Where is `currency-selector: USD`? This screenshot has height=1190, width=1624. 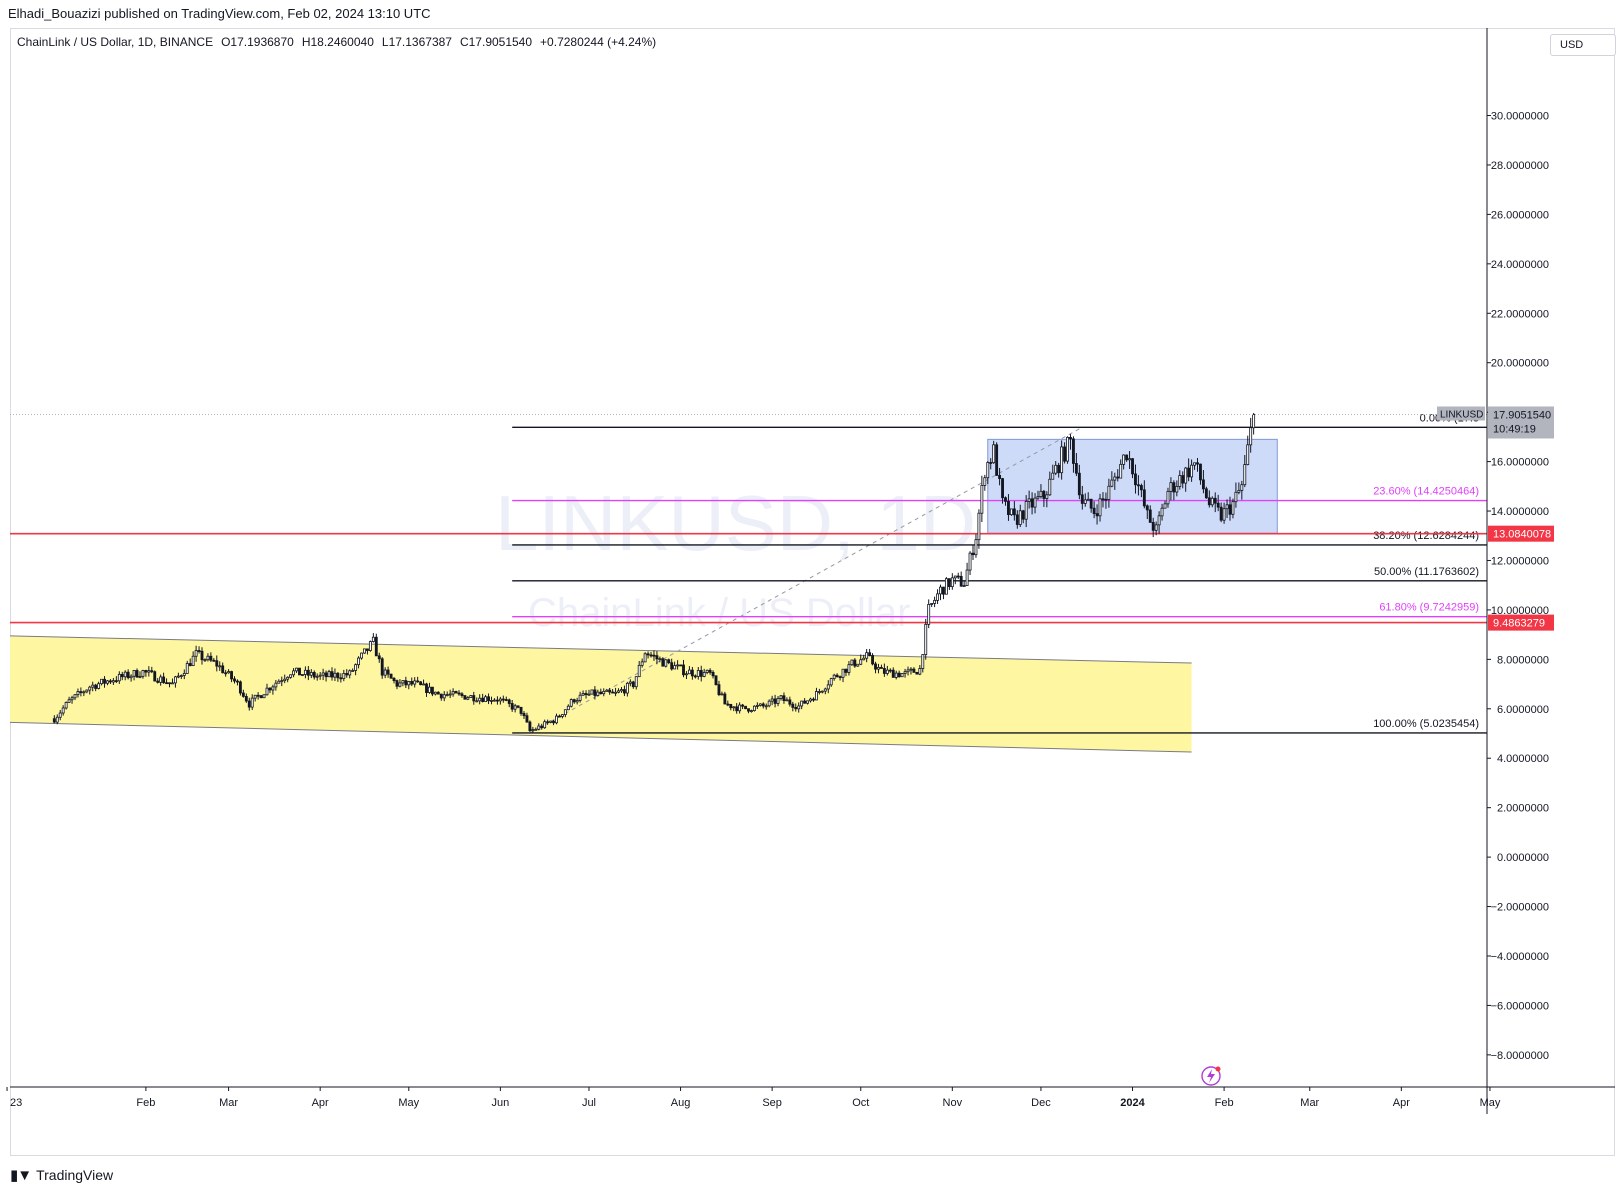 currency-selector: USD is located at coordinates (1583, 45).